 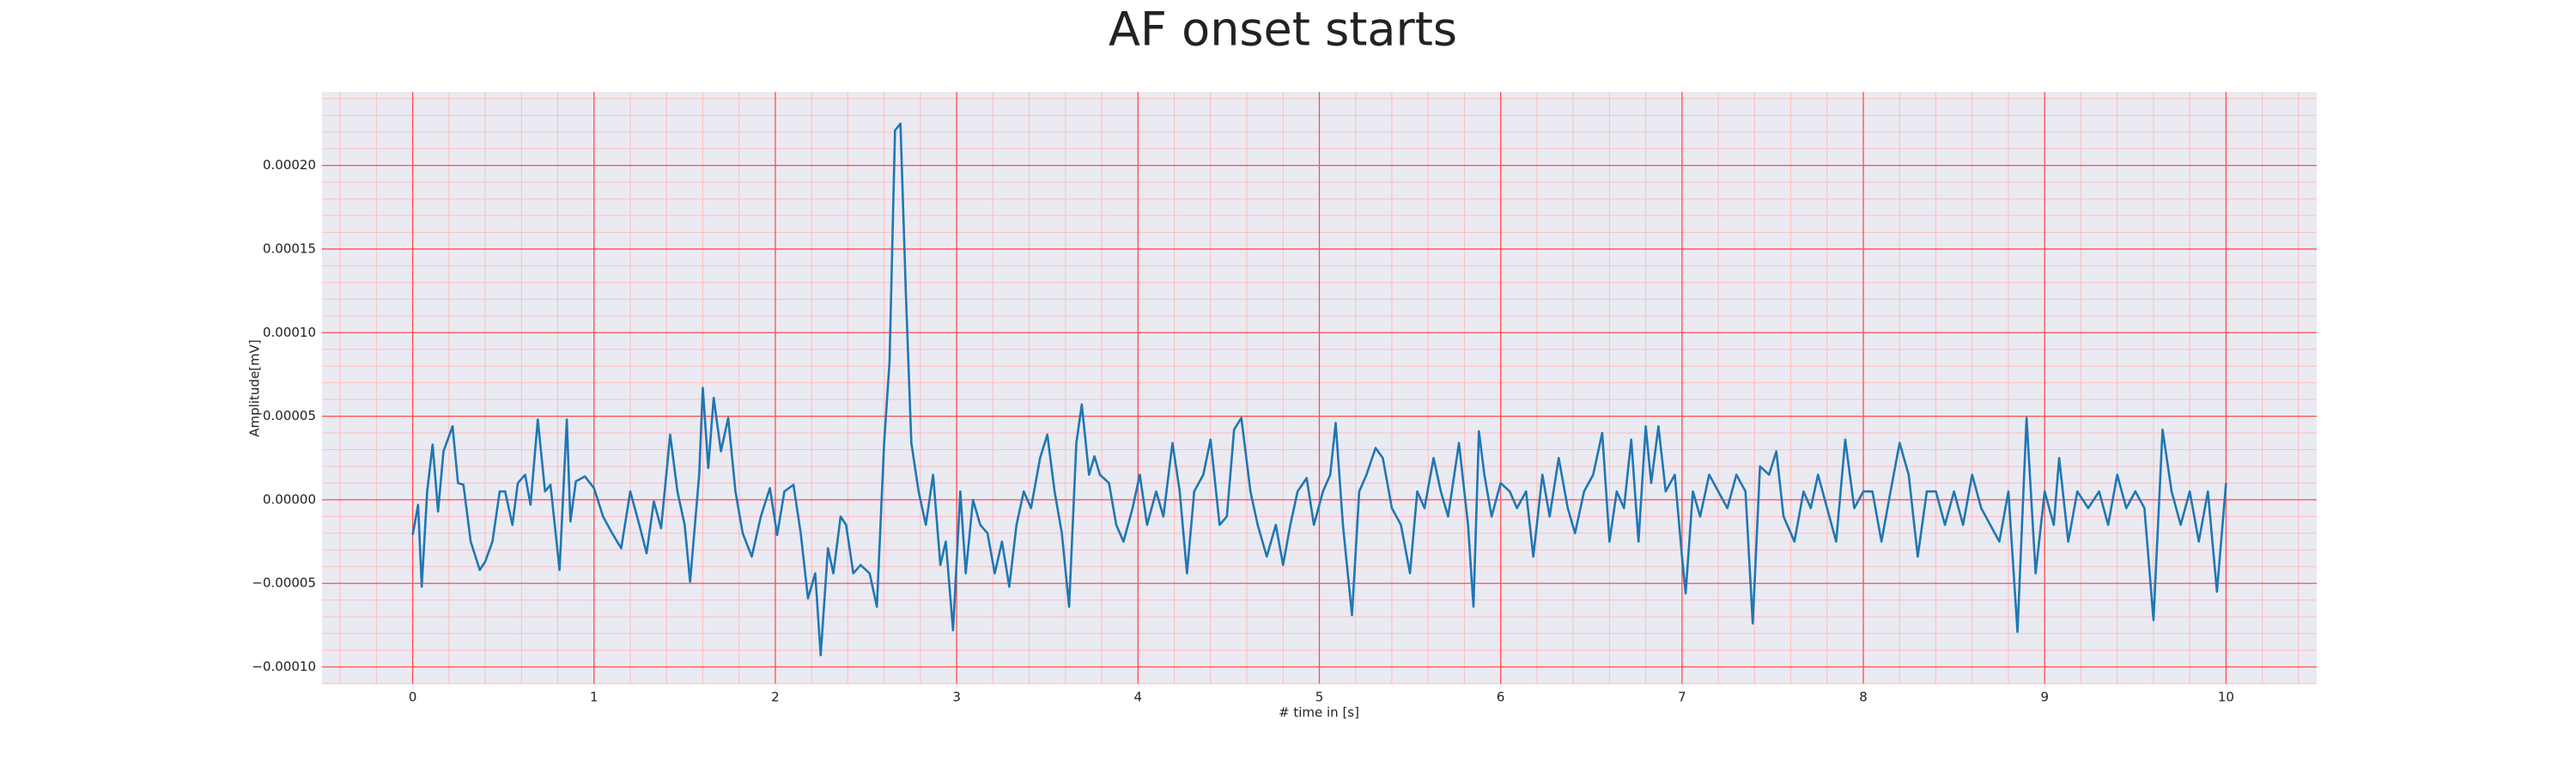 What do you see at coordinates (775, 697) in the screenshot?
I see `x-tick-label: 2` at bounding box center [775, 697].